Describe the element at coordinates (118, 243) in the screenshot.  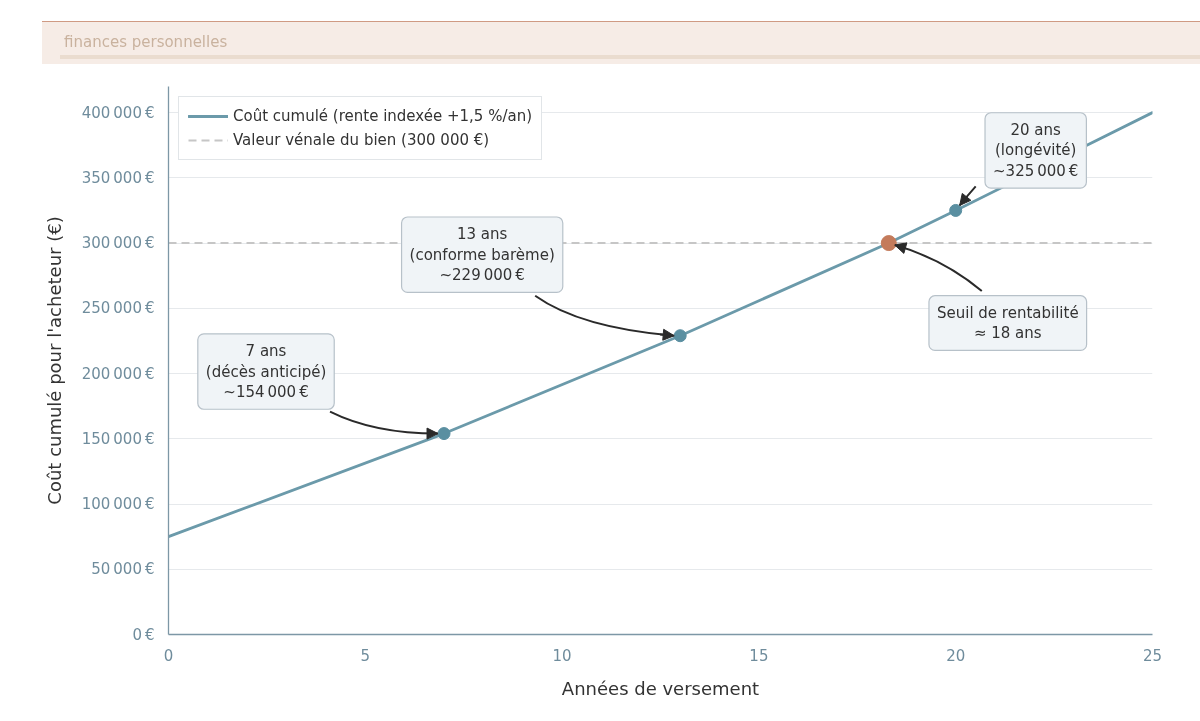
I see `y-tick-label: 300 000 €` at that location.